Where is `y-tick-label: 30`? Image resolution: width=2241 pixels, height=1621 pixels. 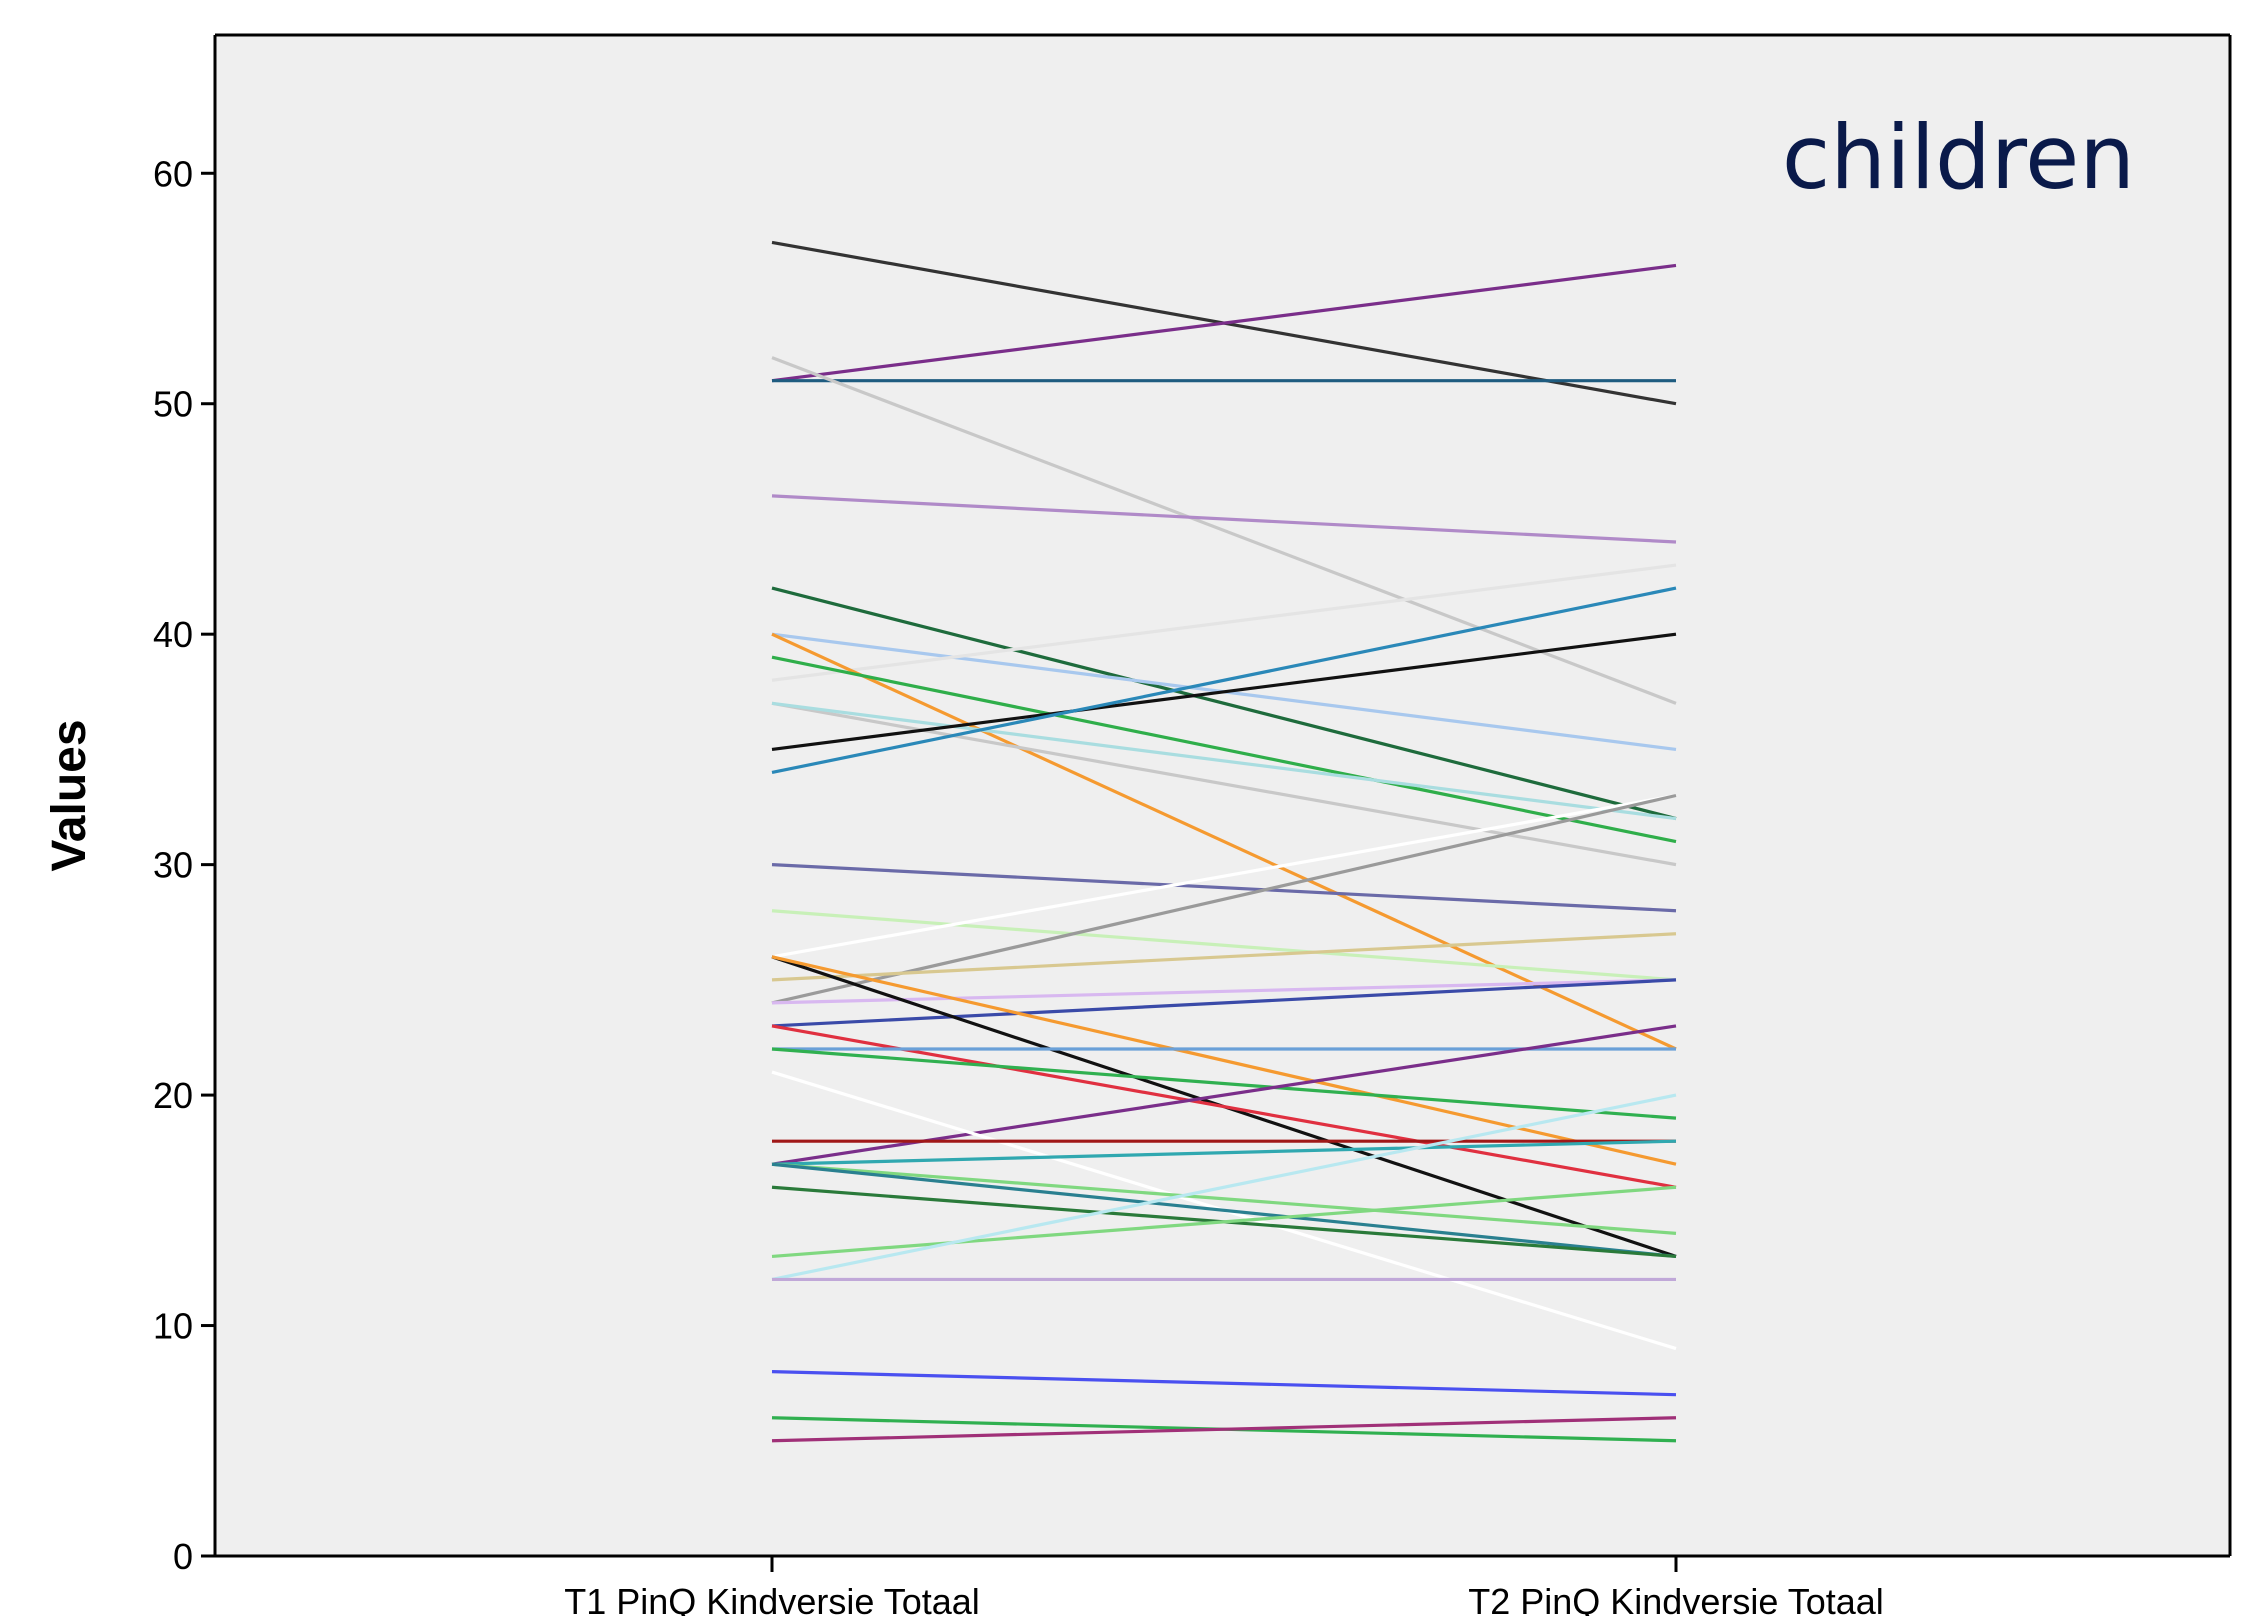 y-tick-label: 30 is located at coordinates (173, 865).